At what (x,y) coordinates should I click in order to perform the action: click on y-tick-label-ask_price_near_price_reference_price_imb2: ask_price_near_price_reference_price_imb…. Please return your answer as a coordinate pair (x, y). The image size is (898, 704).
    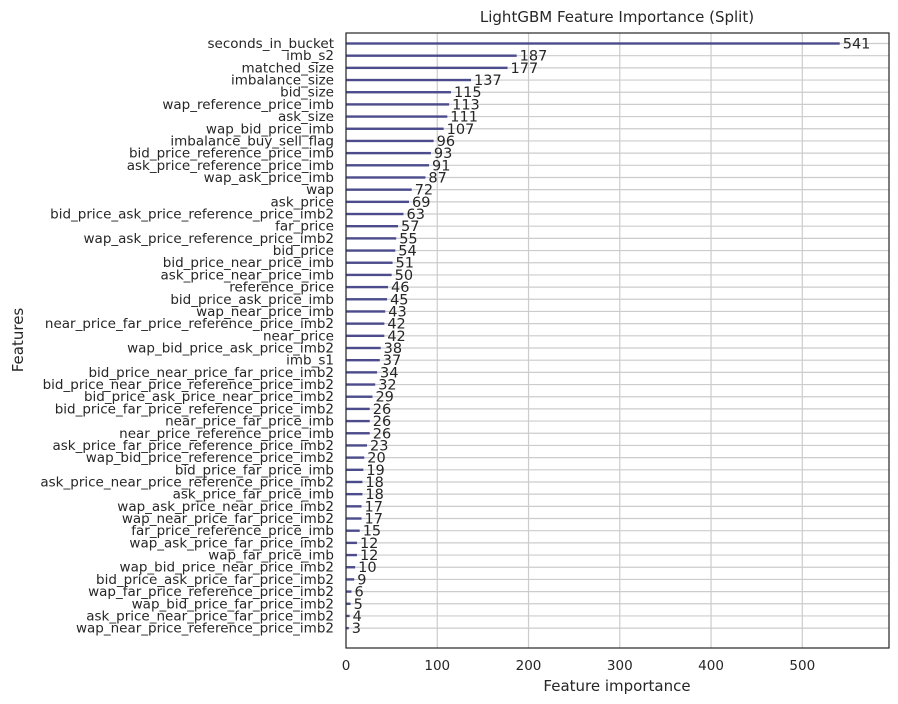
    Looking at the image, I should click on (187, 482).